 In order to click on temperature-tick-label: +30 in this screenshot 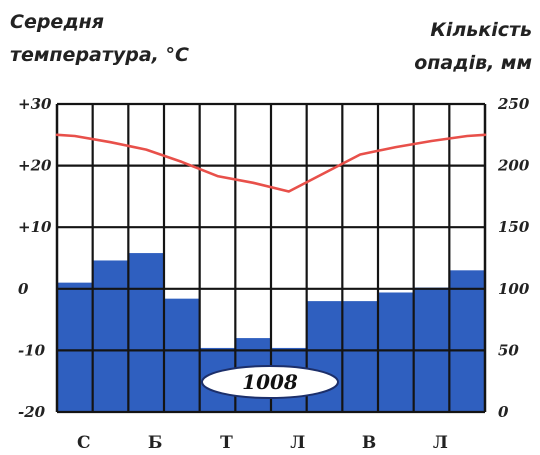, I will do `click(35, 104)`.